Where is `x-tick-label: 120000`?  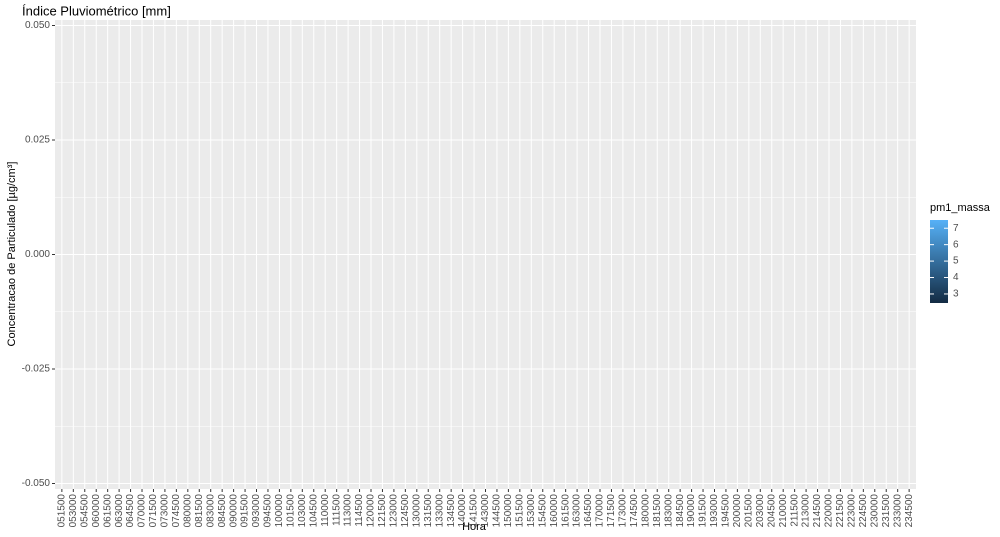
x-tick-label: 120000 is located at coordinates (371, 511).